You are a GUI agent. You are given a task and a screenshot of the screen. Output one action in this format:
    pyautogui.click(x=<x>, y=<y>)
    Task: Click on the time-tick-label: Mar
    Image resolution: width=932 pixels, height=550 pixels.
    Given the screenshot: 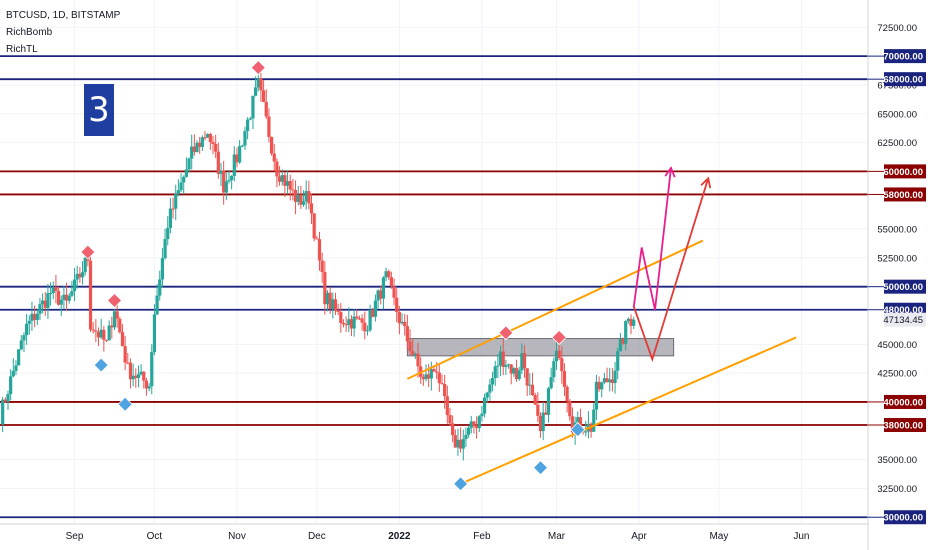 What is the action you would take?
    pyautogui.click(x=557, y=536)
    